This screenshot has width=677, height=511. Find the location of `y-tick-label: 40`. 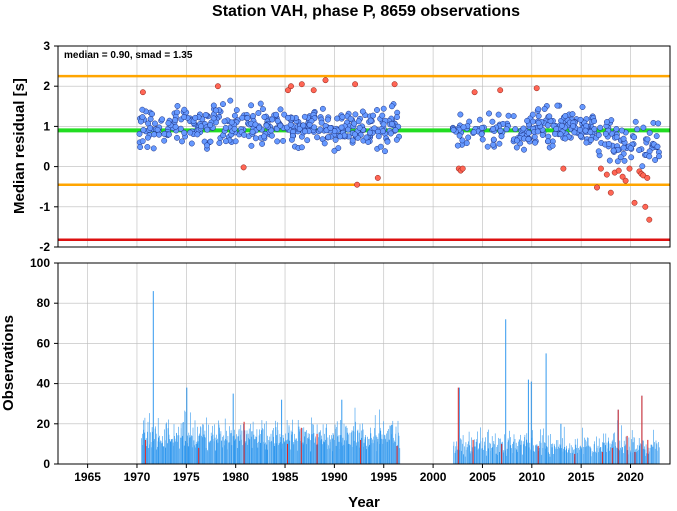

y-tick-label: 40 is located at coordinates (44, 384).